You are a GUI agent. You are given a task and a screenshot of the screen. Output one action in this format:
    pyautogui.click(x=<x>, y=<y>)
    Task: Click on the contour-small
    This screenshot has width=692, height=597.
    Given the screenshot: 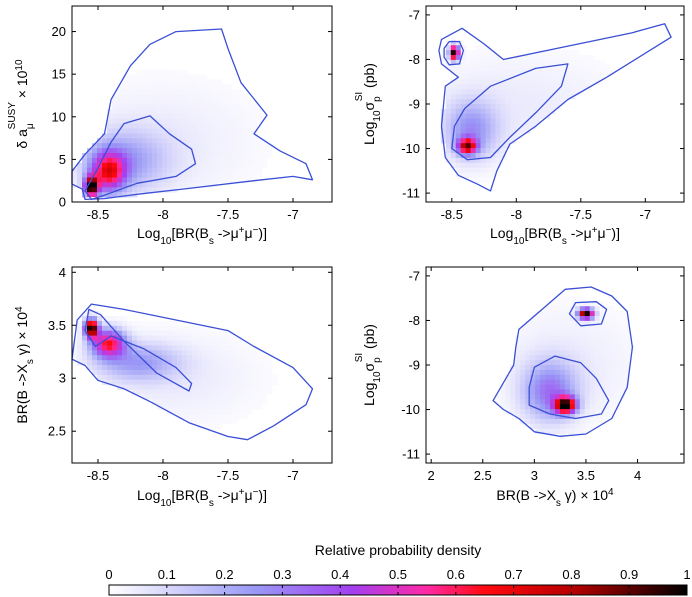 What is the action you would take?
    pyautogui.click(x=454, y=53)
    